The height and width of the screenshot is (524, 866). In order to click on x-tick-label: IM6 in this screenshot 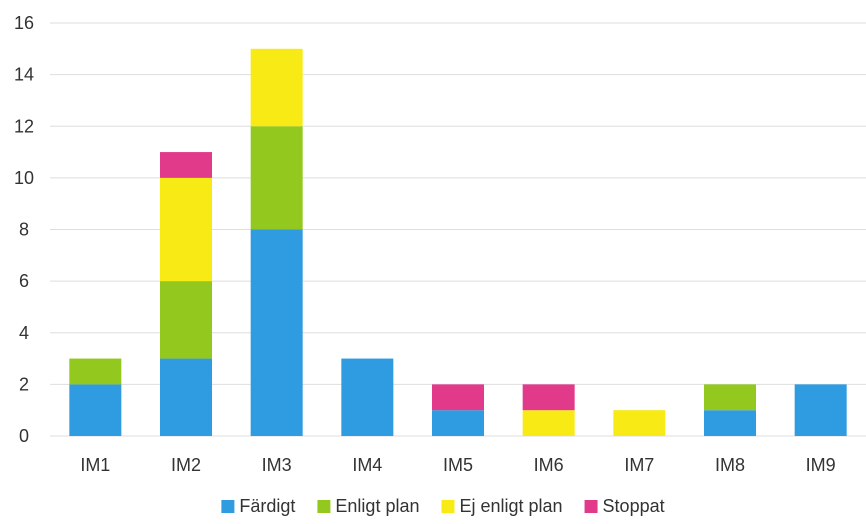, I will do `click(549, 465)`.